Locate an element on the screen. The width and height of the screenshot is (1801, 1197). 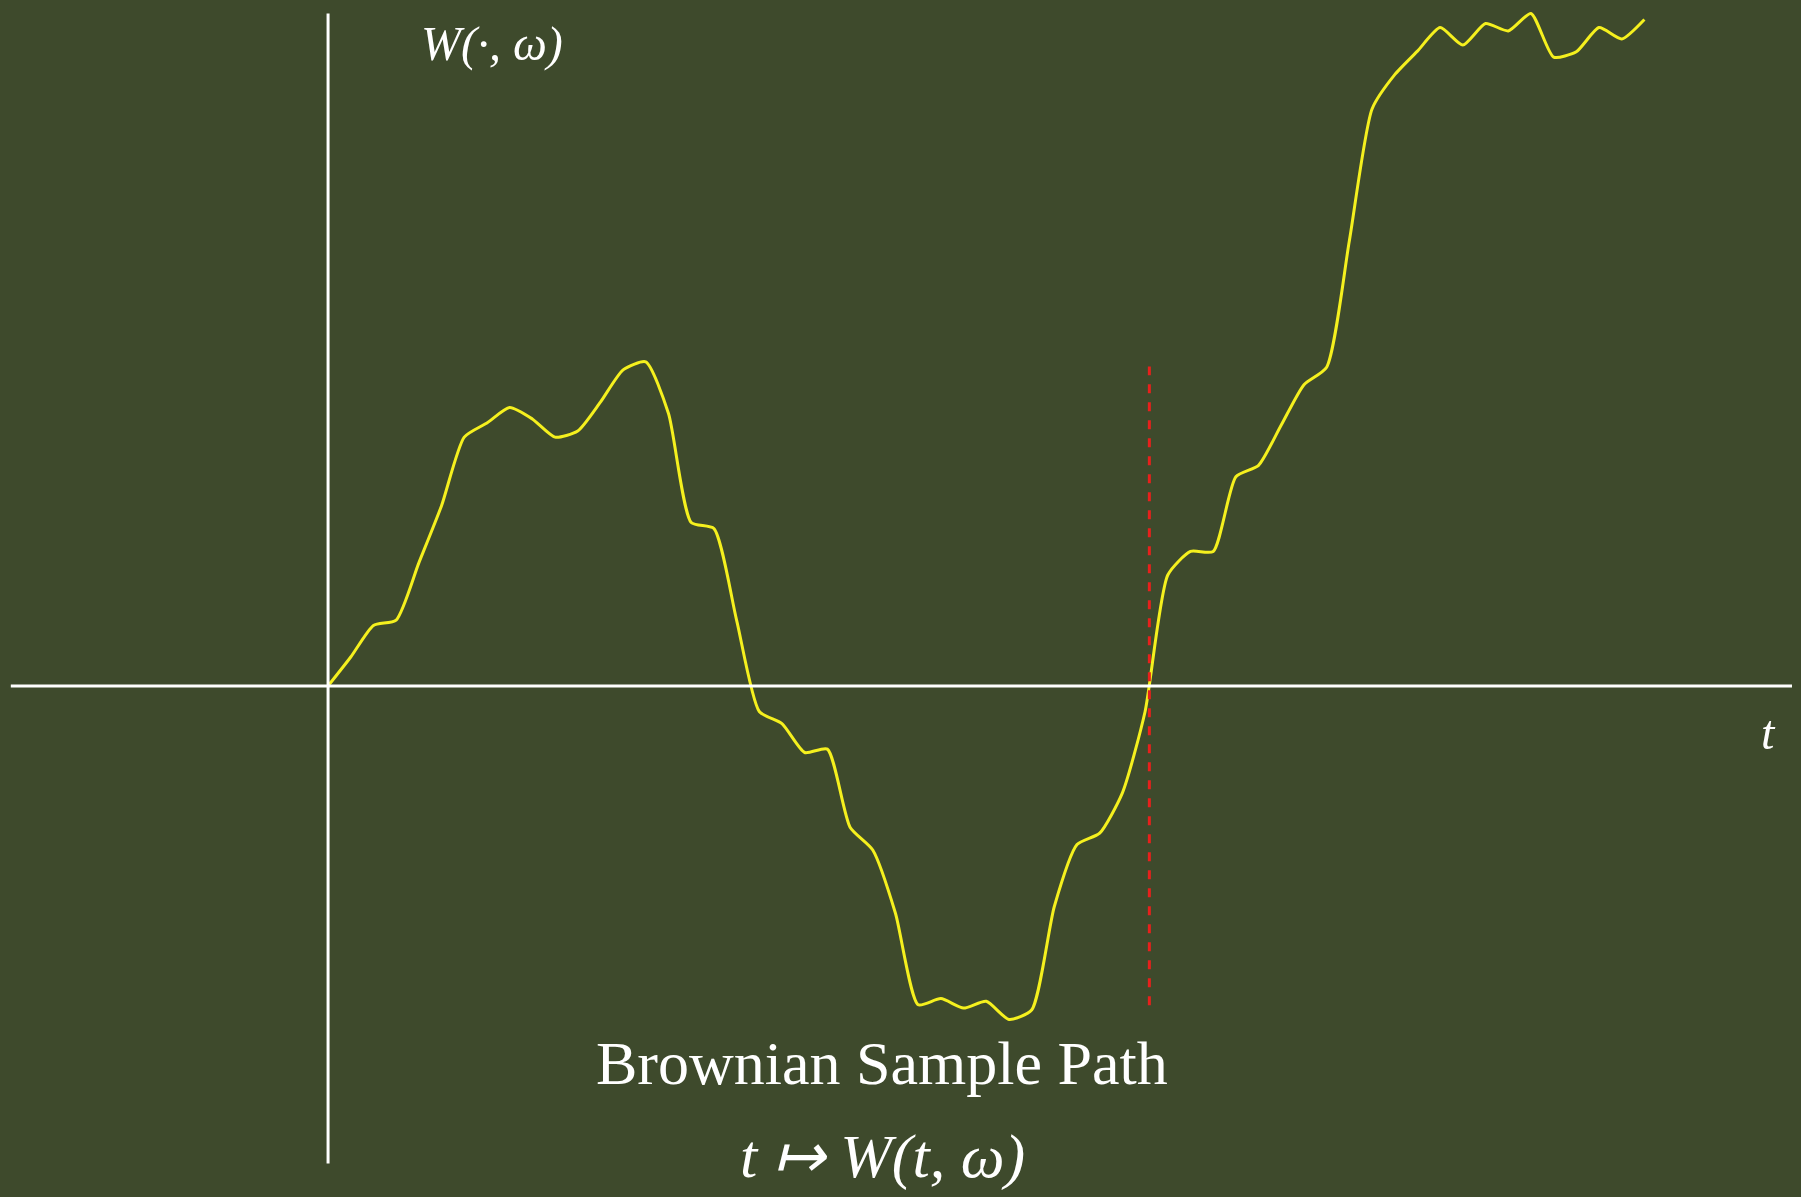
text: t is located at coordinates (1768, 732).